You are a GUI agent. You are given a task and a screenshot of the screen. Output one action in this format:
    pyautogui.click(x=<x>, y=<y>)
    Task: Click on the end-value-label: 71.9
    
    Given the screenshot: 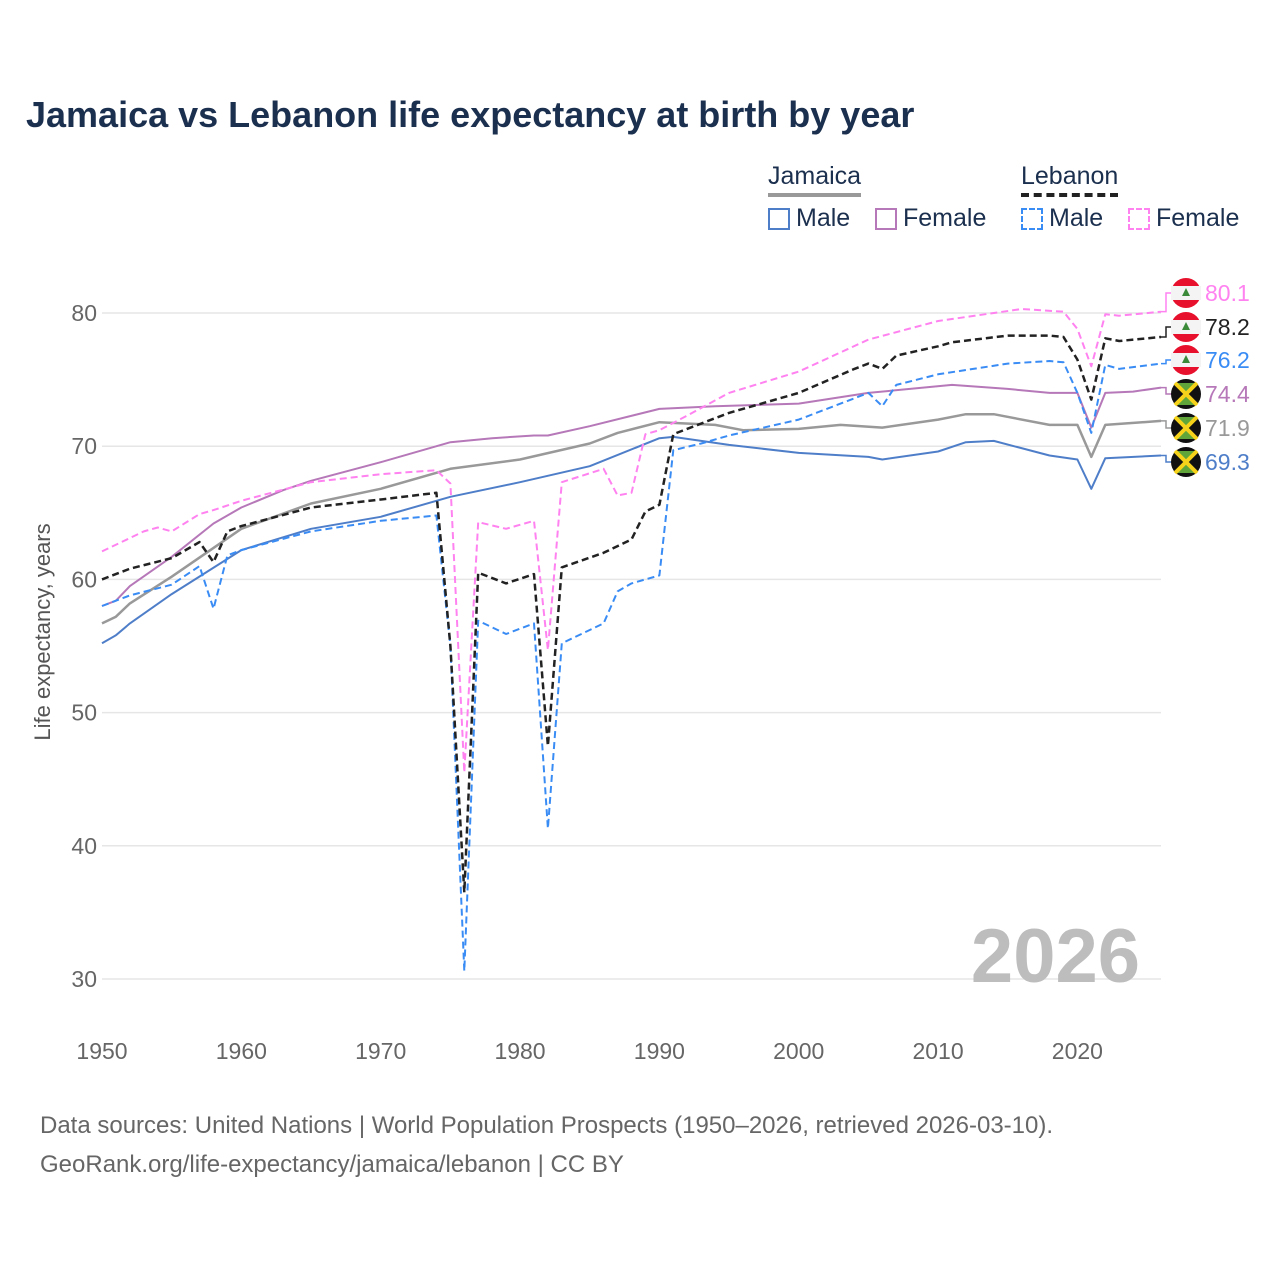 What is the action you would take?
    pyautogui.click(x=1227, y=428)
    